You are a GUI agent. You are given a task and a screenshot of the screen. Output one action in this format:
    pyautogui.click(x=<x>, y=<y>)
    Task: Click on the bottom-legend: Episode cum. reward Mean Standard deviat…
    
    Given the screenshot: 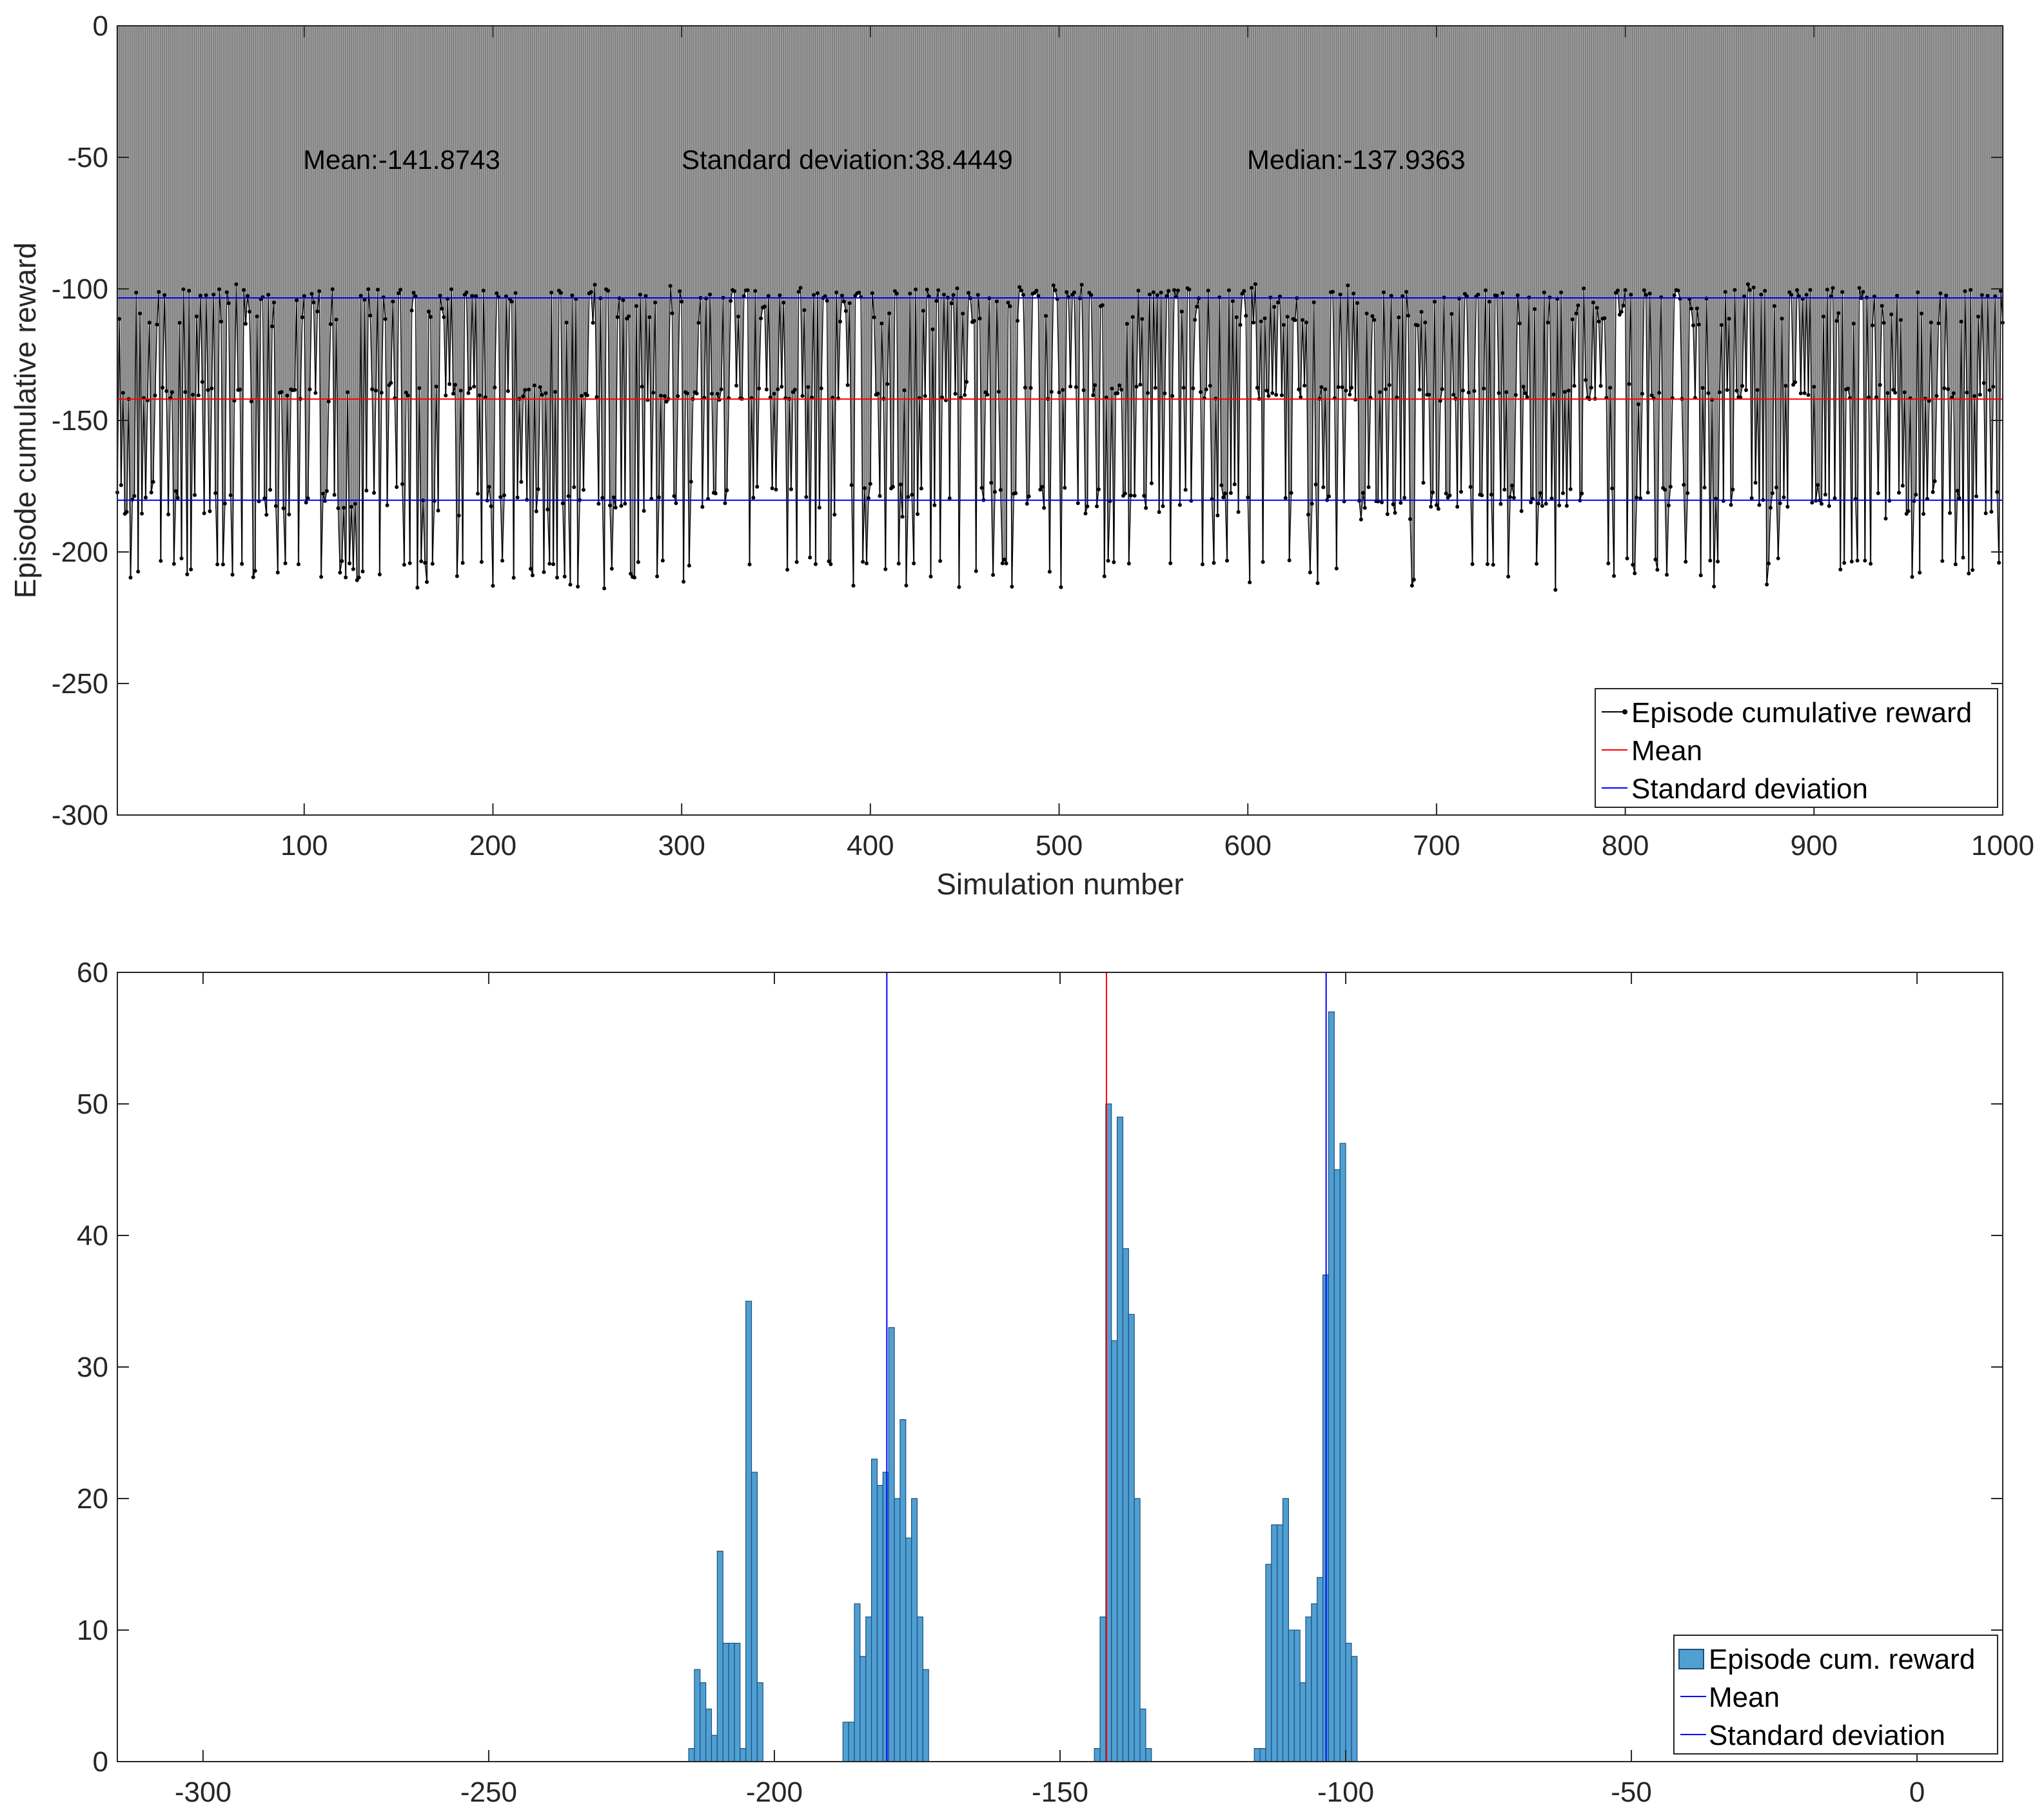 What is the action you would take?
    pyautogui.click(x=1835, y=1695)
    